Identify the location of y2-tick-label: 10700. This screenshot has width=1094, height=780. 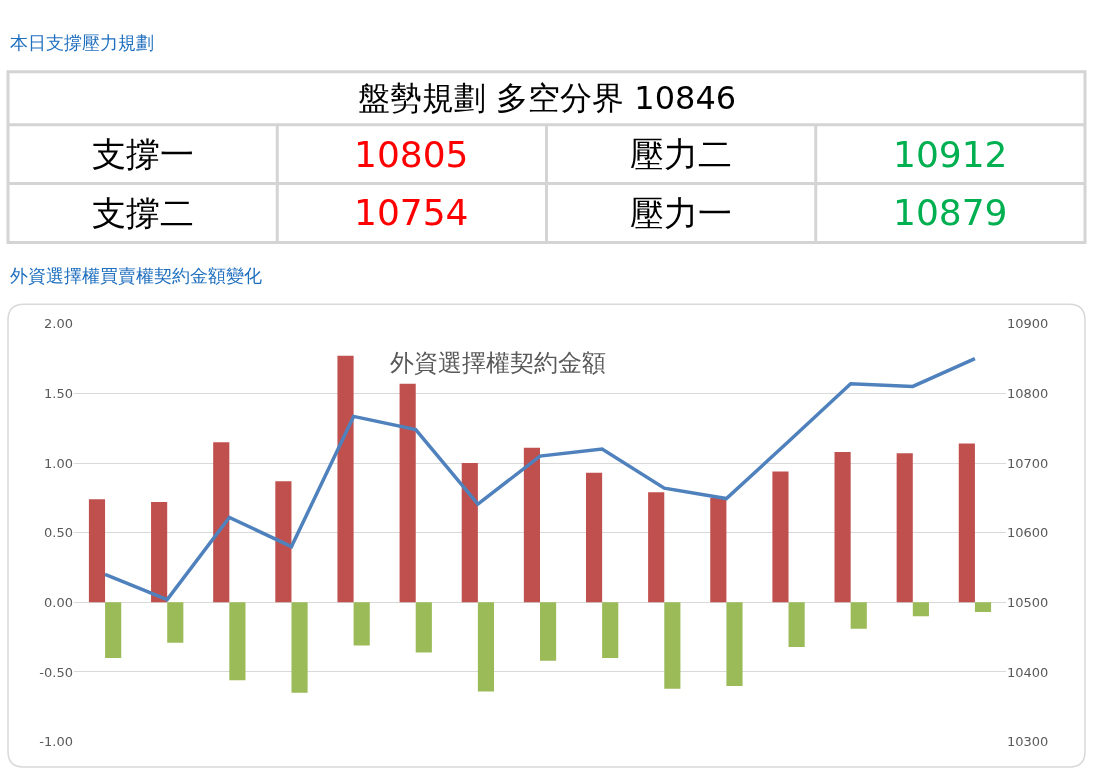
(1028, 463).